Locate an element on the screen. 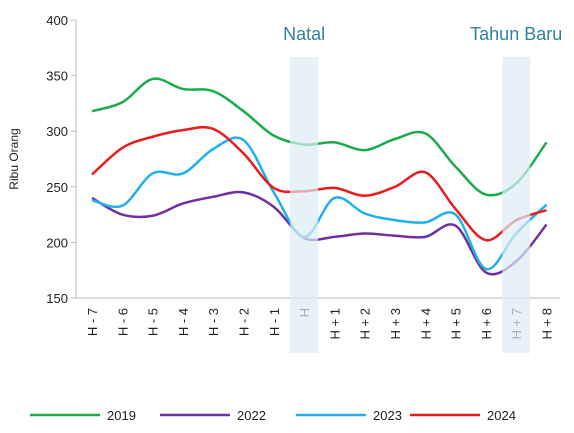 Image resolution: width=574 pixels, height=433 pixels. legend-label: 2019 is located at coordinates (121, 415).